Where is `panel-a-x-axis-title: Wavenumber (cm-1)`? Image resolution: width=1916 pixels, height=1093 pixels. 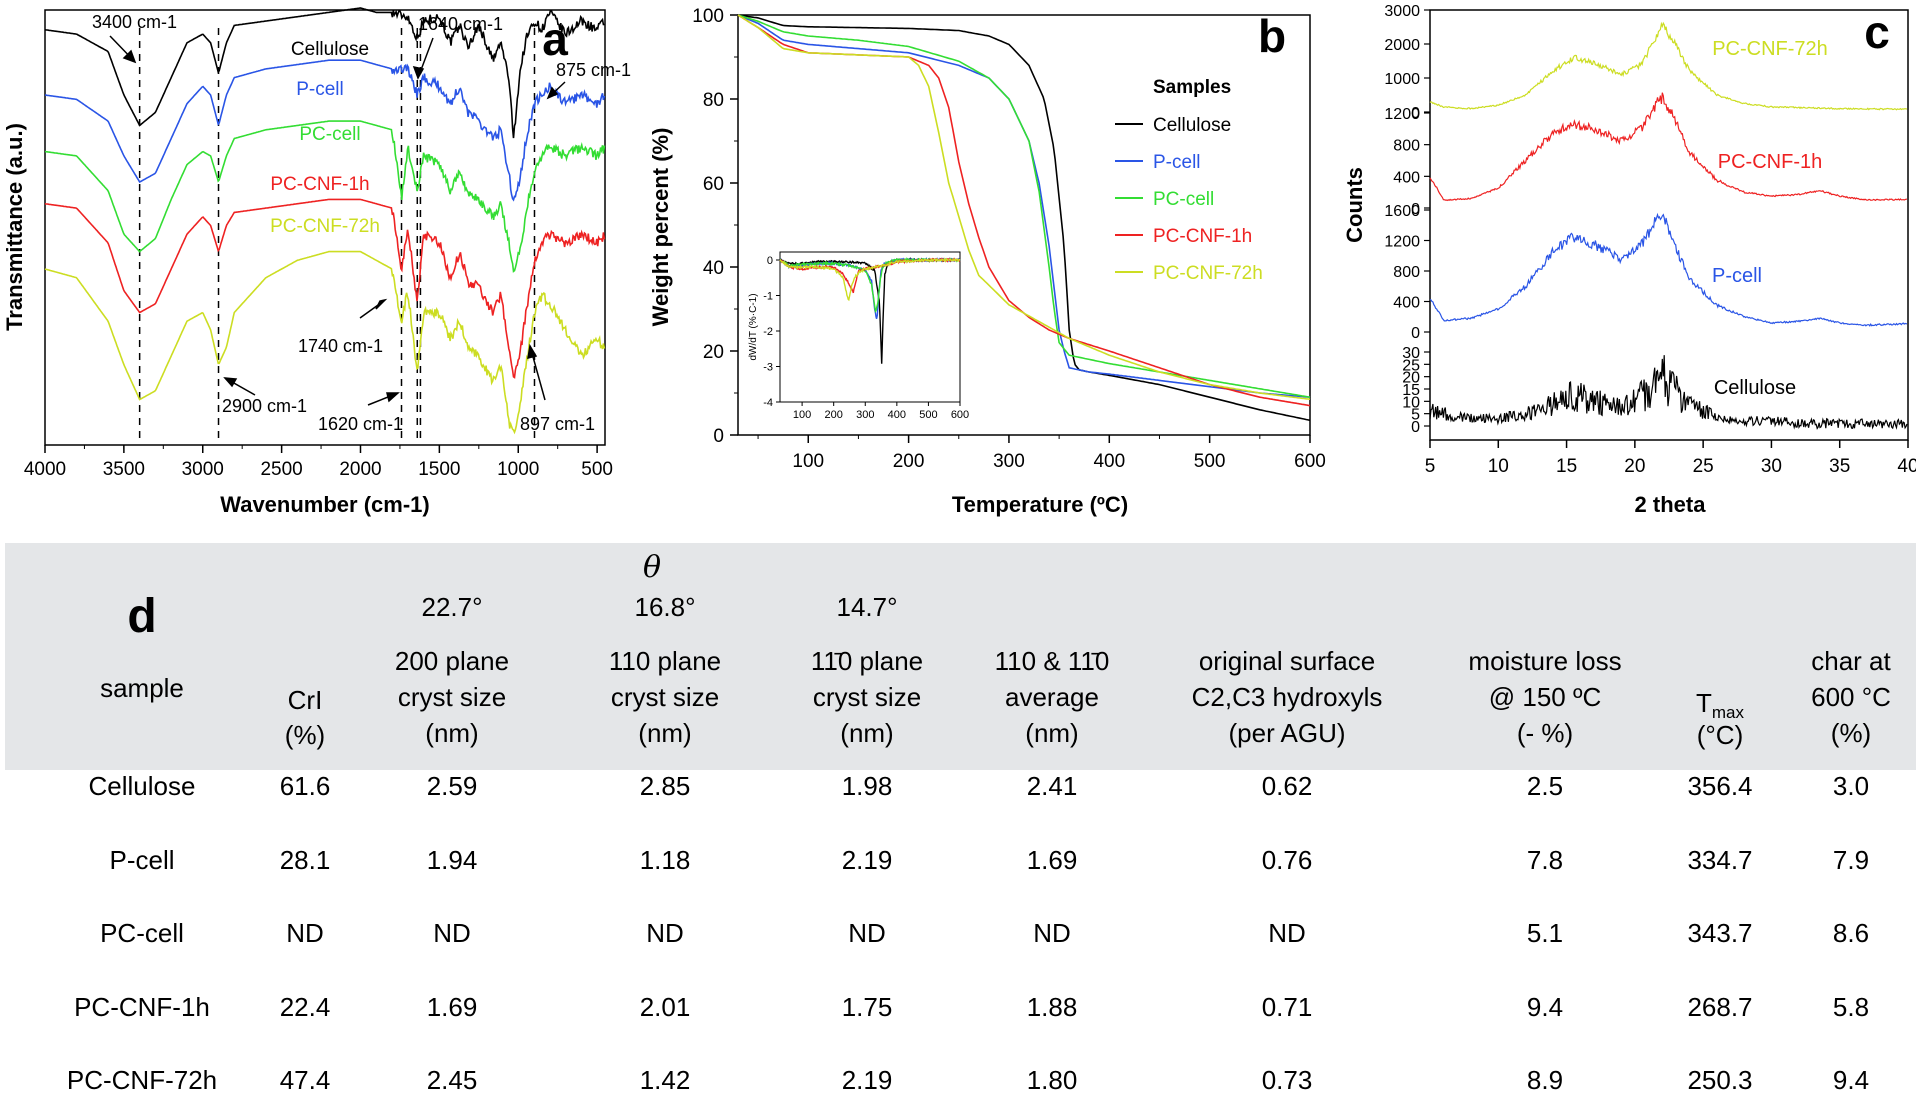 panel-a-x-axis-title: Wavenumber (cm-1) is located at coordinates (324, 504).